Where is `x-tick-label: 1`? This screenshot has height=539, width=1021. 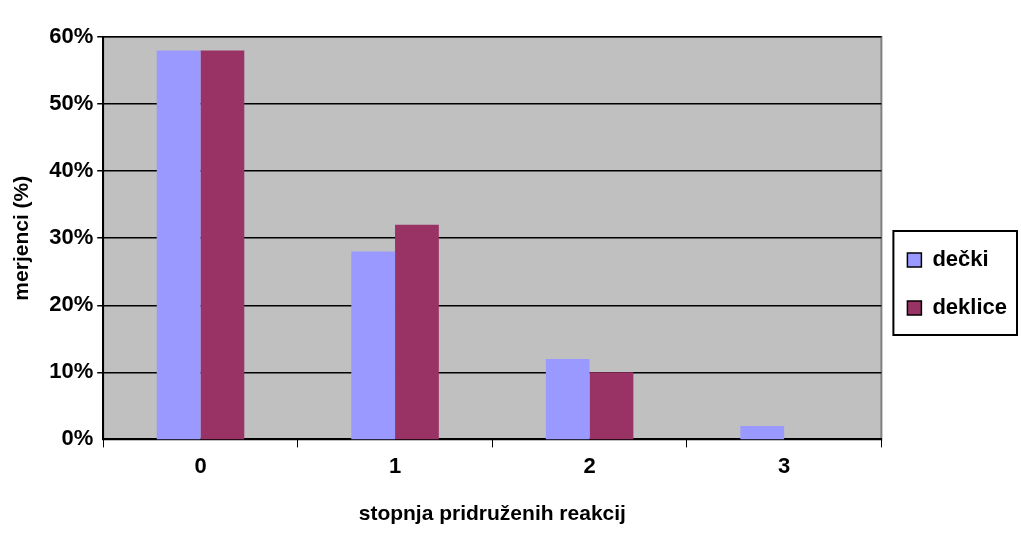 x-tick-label: 1 is located at coordinates (395, 465).